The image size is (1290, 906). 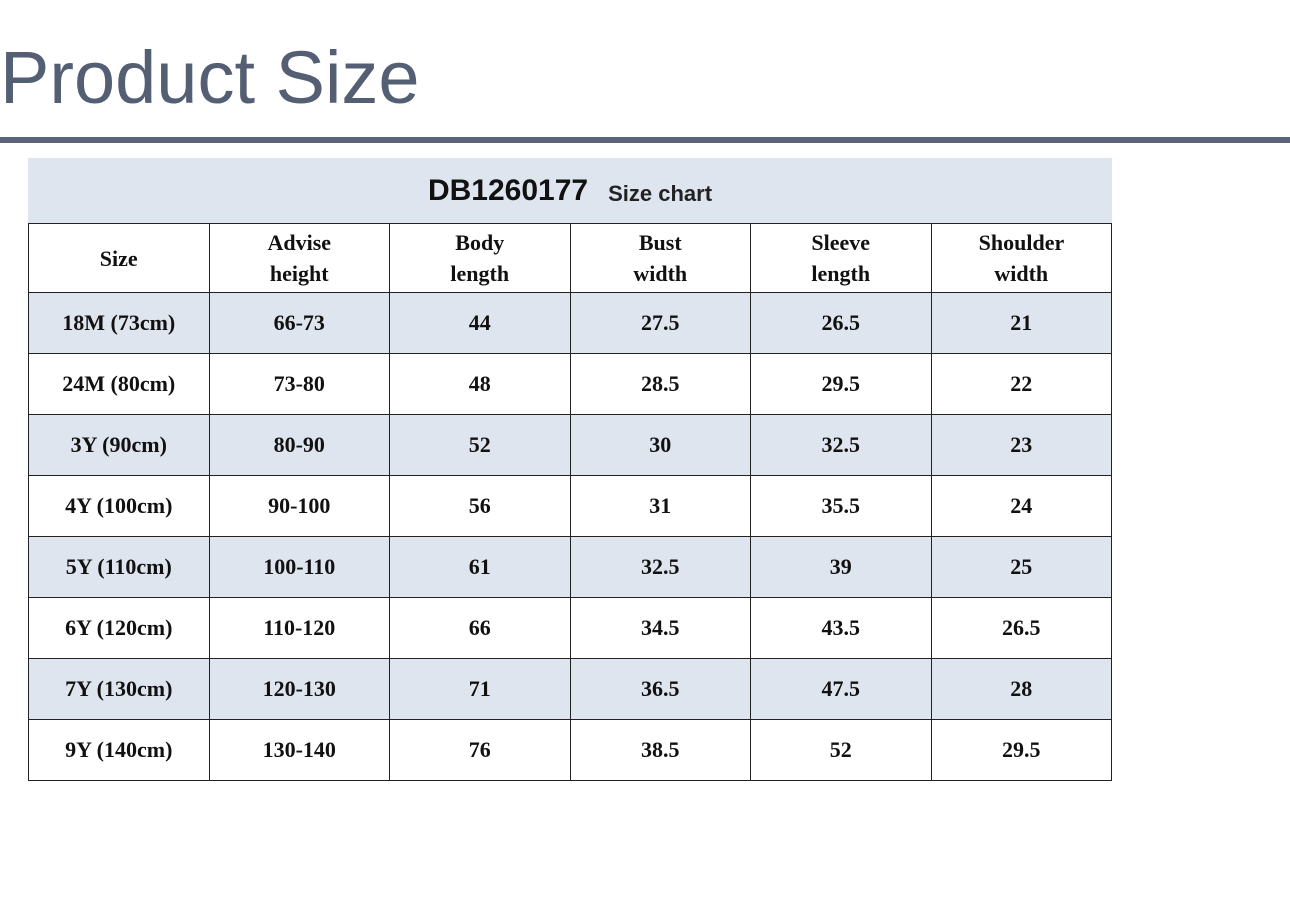 I want to click on title-rule, so click(x=645, y=140).